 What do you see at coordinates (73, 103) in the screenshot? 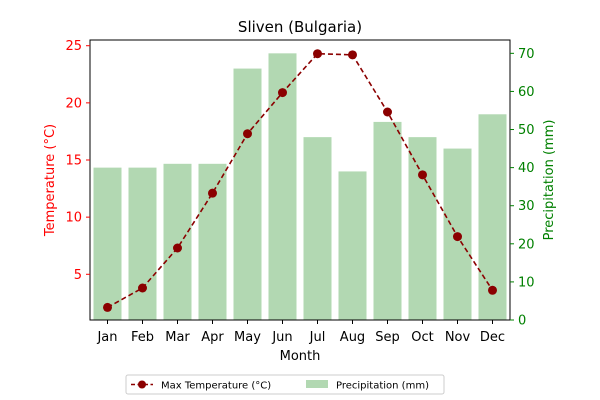
I see `y-left-tick-label-20: 20` at bounding box center [73, 103].